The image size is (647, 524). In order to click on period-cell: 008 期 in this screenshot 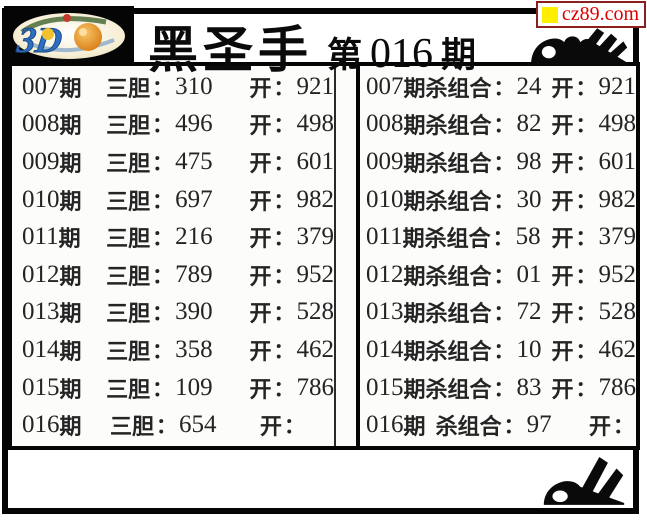, I will do `click(396, 124)`.